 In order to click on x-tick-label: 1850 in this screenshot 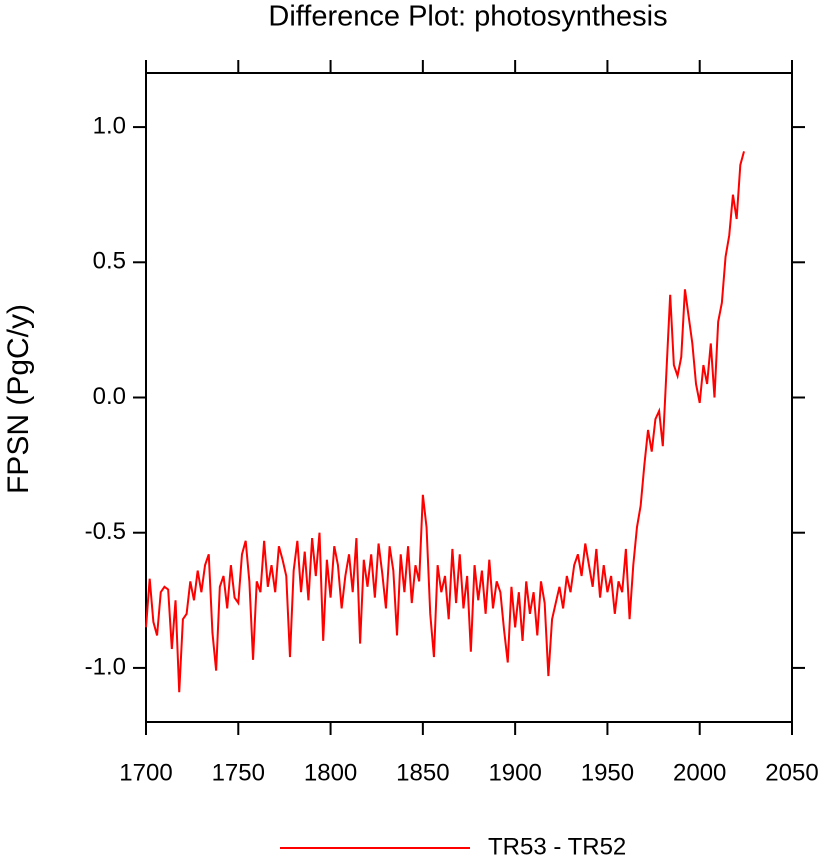, I will do `click(422, 772)`.